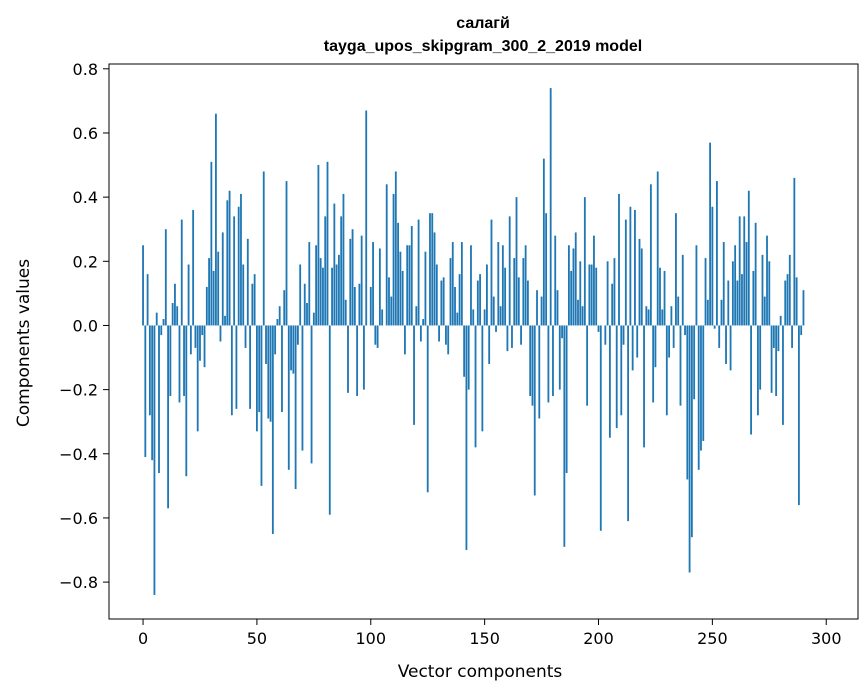 The image size is (867, 696). What do you see at coordinates (371, 638) in the screenshot?
I see `x-tick-label: 100` at bounding box center [371, 638].